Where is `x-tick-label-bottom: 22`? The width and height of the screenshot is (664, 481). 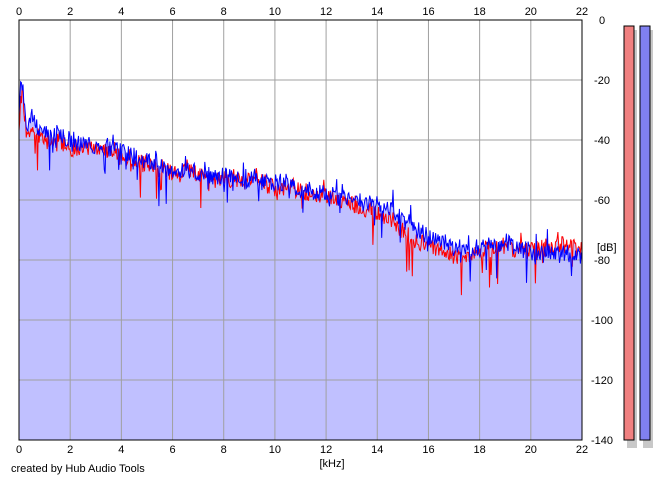 x-tick-label-bottom: 22 is located at coordinates (582, 450).